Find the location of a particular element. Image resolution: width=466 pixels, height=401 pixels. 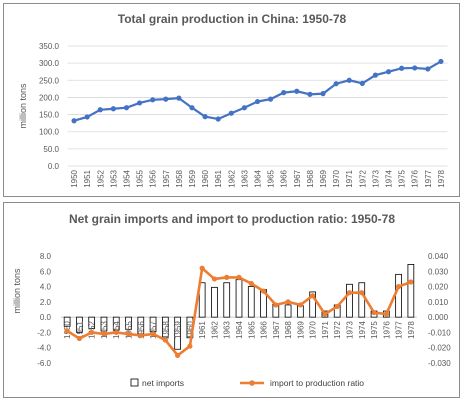

production-x-tick-label: 1964 is located at coordinates (258, 178).